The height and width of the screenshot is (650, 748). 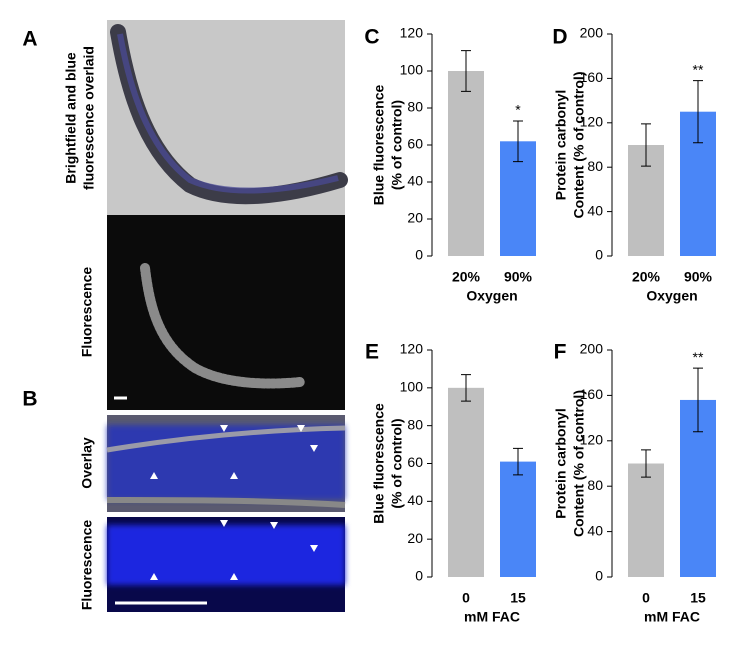 What do you see at coordinates (226, 463) in the screenshot?
I see `overlay-image` at bounding box center [226, 463].